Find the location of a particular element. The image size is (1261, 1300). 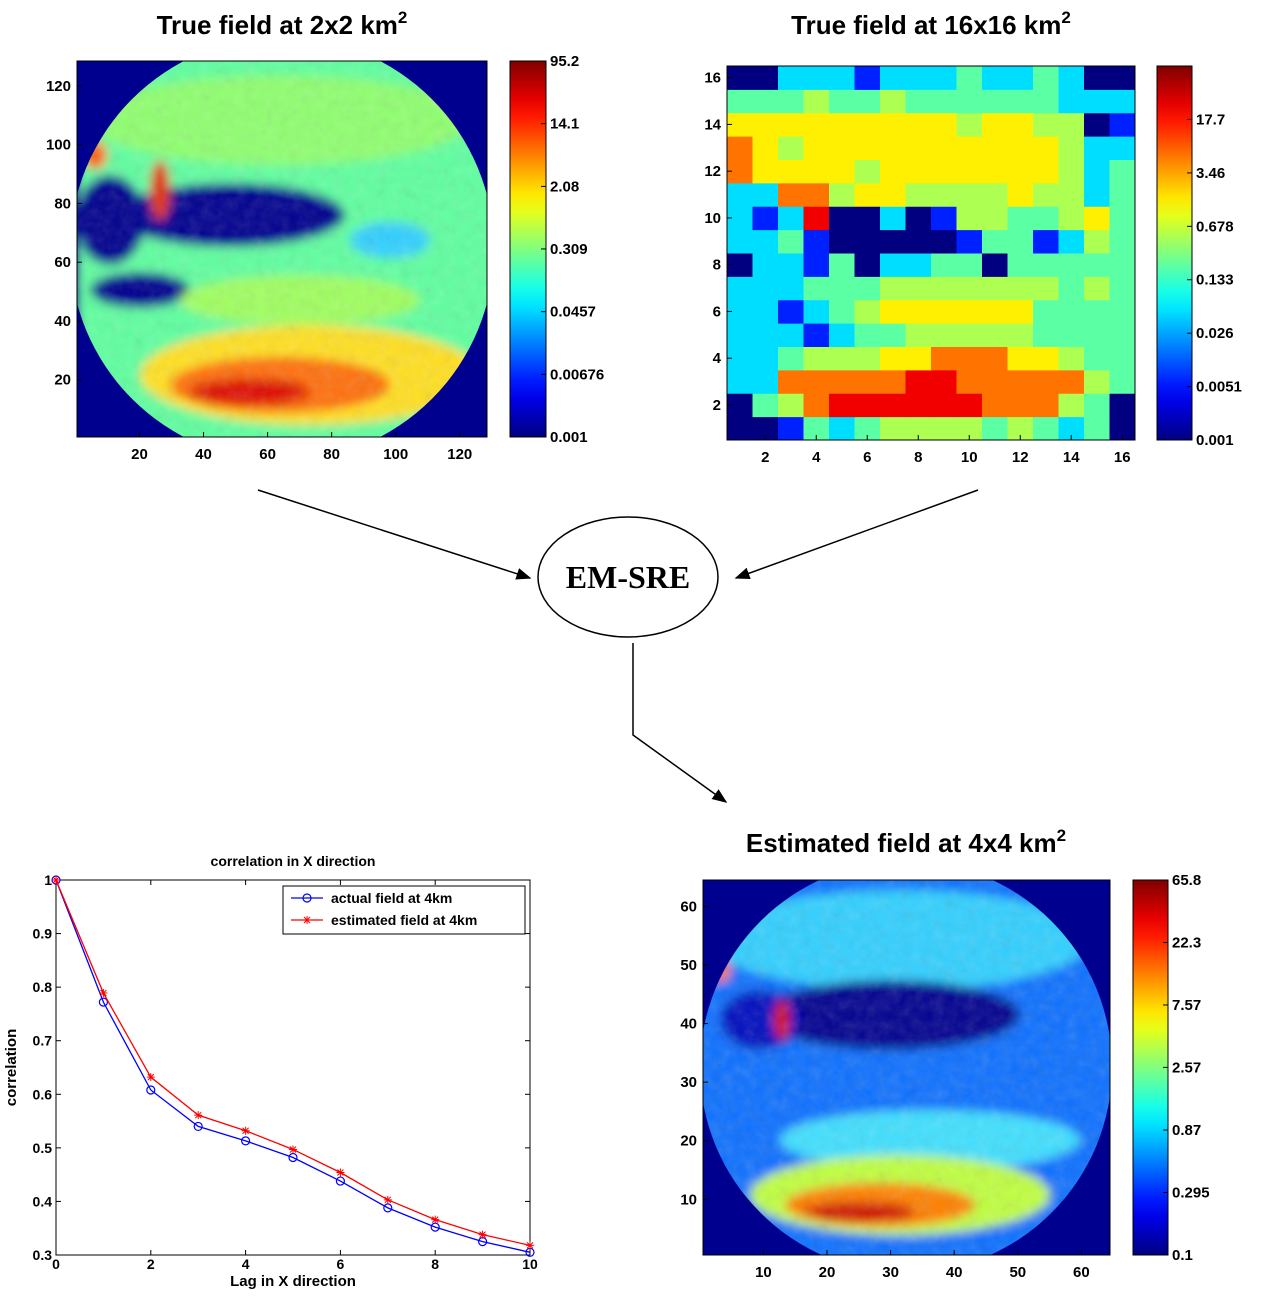

y-tick-label: 2 is located at coordinates (717, 405).